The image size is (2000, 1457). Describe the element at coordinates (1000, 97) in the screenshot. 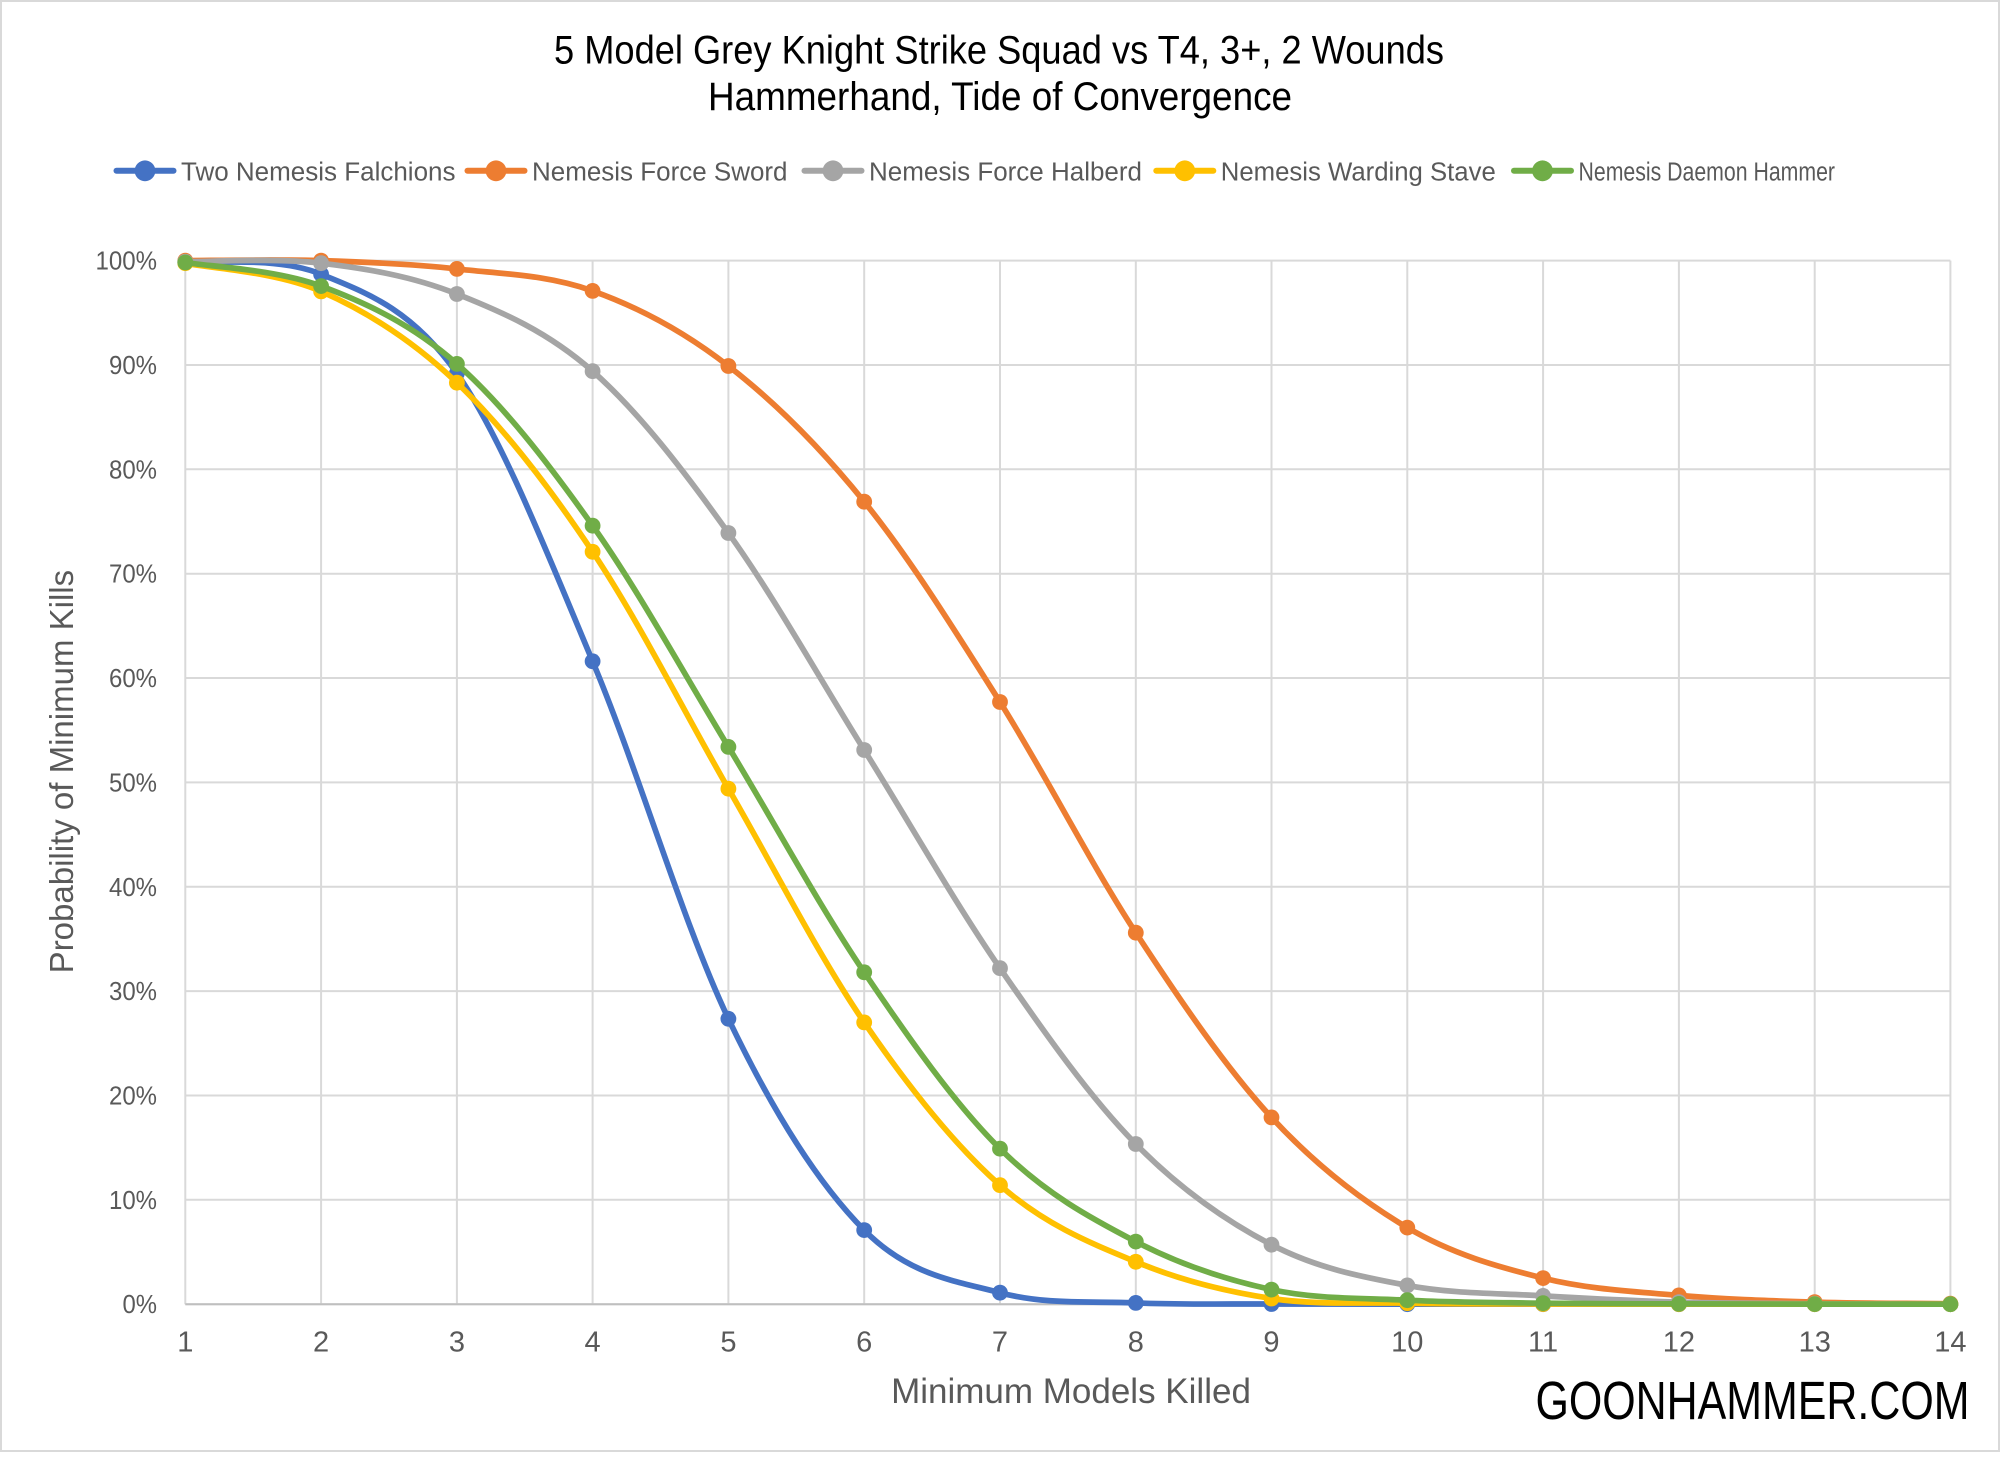

I see `svg-text:Hammerhand, Tide of Convergenc: Hammerhand, Tide of Convergence` at that location.